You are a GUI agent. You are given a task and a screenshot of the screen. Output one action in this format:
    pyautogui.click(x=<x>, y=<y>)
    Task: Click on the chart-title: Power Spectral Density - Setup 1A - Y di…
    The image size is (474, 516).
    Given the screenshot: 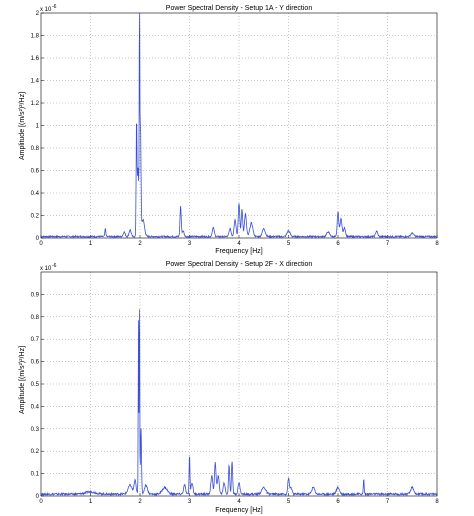 What is the action you would take?
    pyautogui.click(x=239, y=8)
    